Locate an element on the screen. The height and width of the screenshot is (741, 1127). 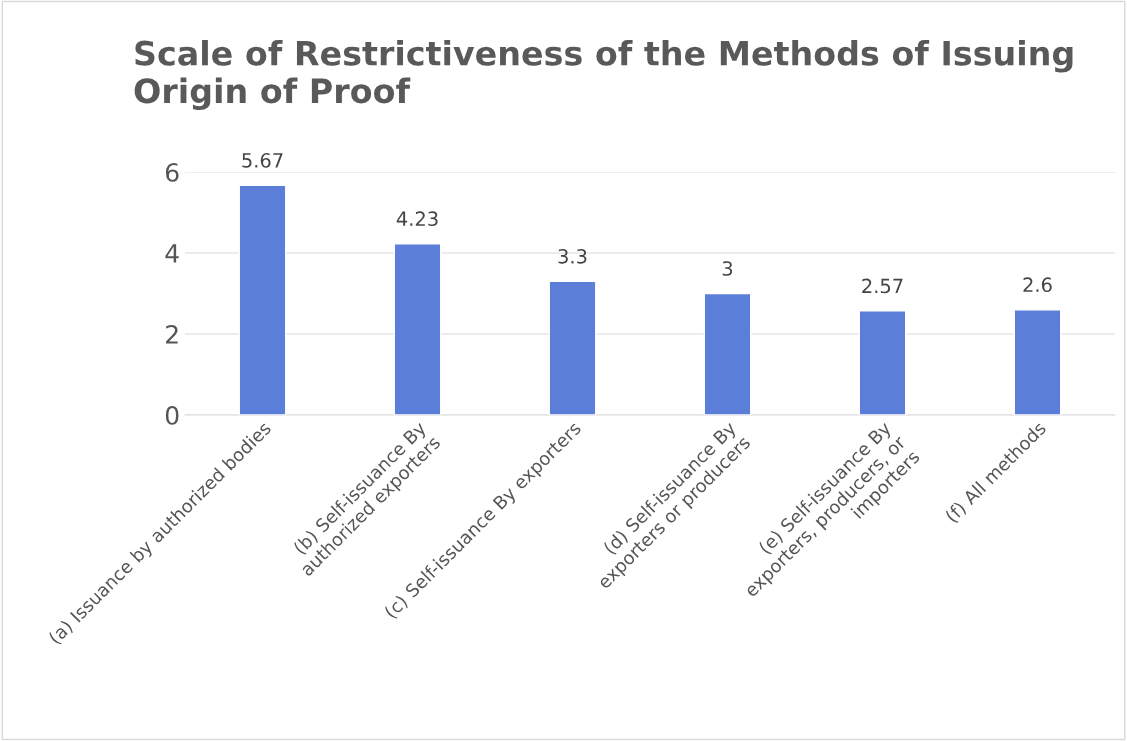
y-tick-label: 0 is located at coordinates (172, 415).